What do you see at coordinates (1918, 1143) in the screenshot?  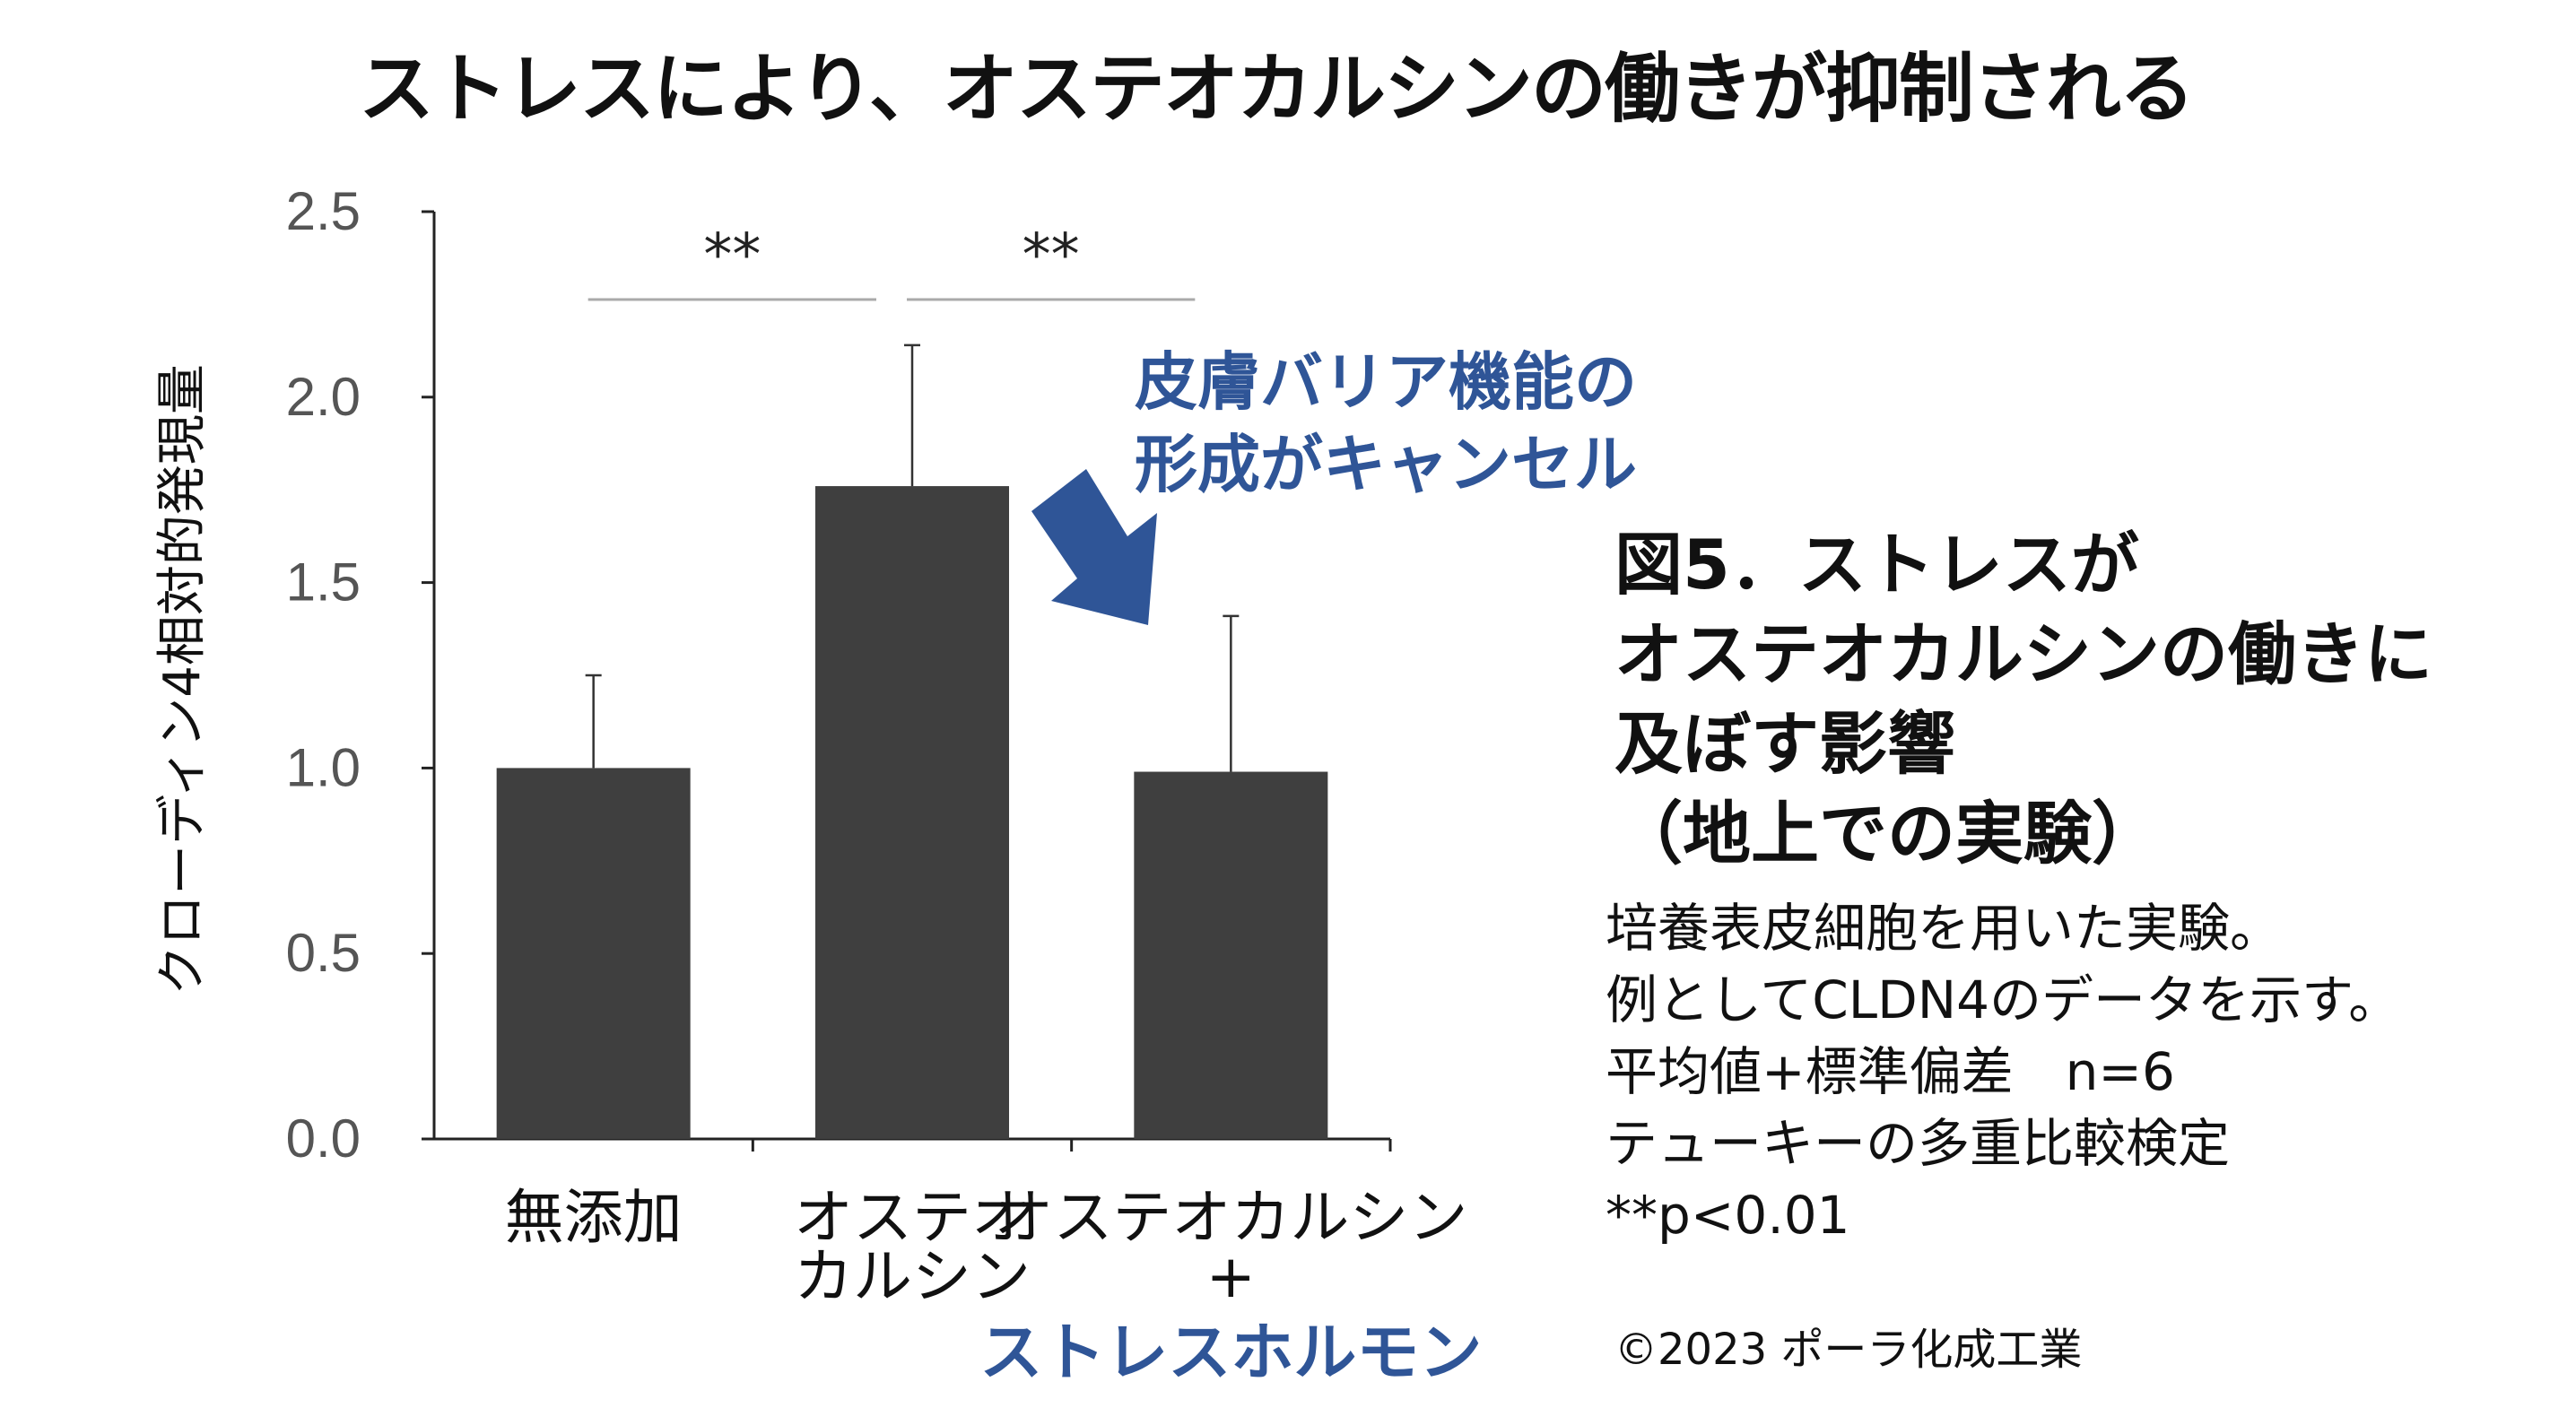 I see `note-line: テューキーの多重比較検定` at bounding box center [1918, 1143].